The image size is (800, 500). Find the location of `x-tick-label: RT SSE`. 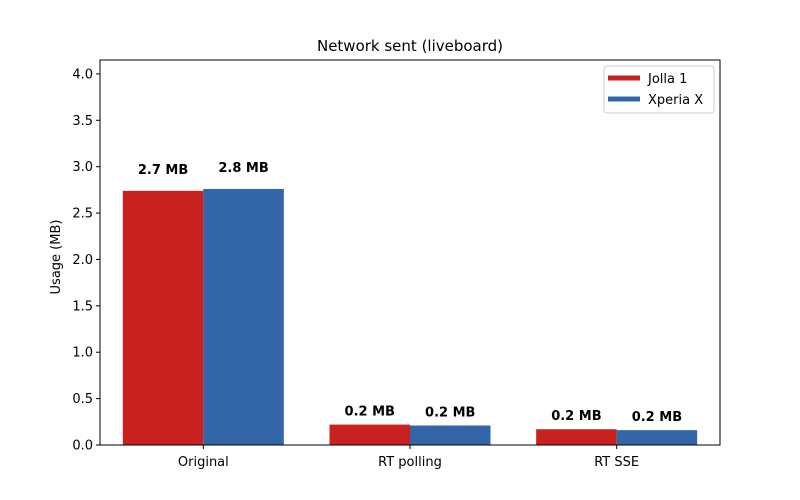

x-tick-label: RT SSE is located at coordinates (616, 462).